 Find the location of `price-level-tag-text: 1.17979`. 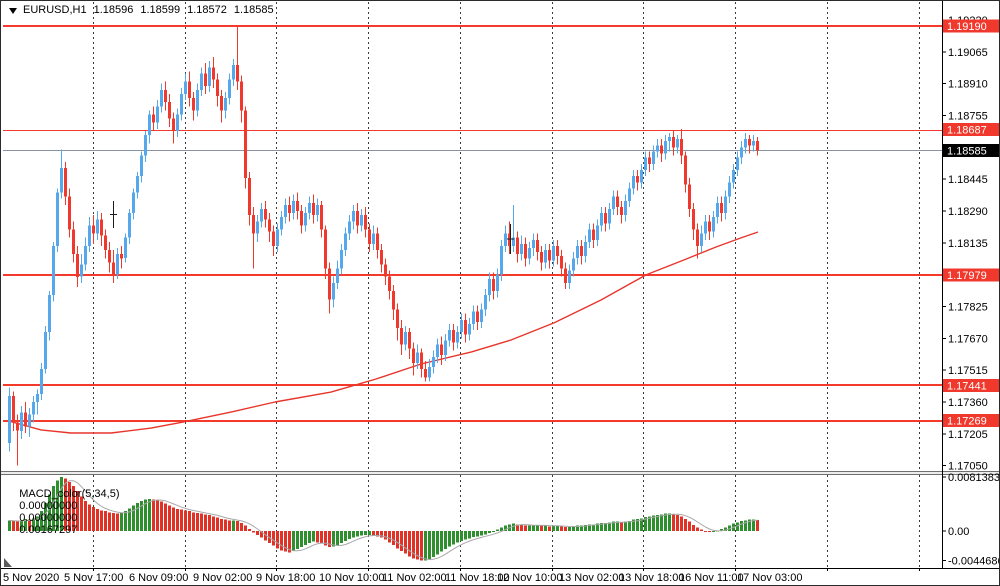

price-level-tag-text: 1.17979 is located at coordinates (967, 276).